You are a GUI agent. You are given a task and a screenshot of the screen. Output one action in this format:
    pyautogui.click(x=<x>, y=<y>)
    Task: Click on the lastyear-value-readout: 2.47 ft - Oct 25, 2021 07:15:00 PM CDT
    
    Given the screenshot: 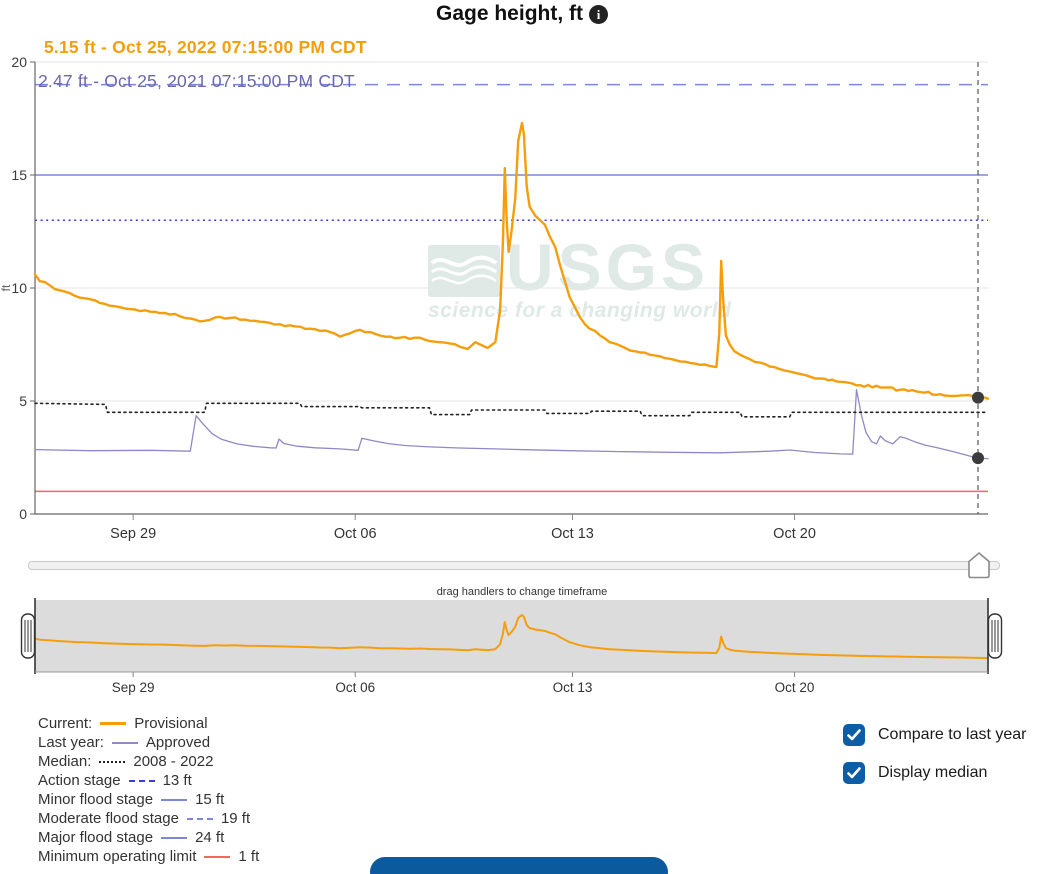 What is the action you would take?
    pyautogui.click(x=196, y=81)
    